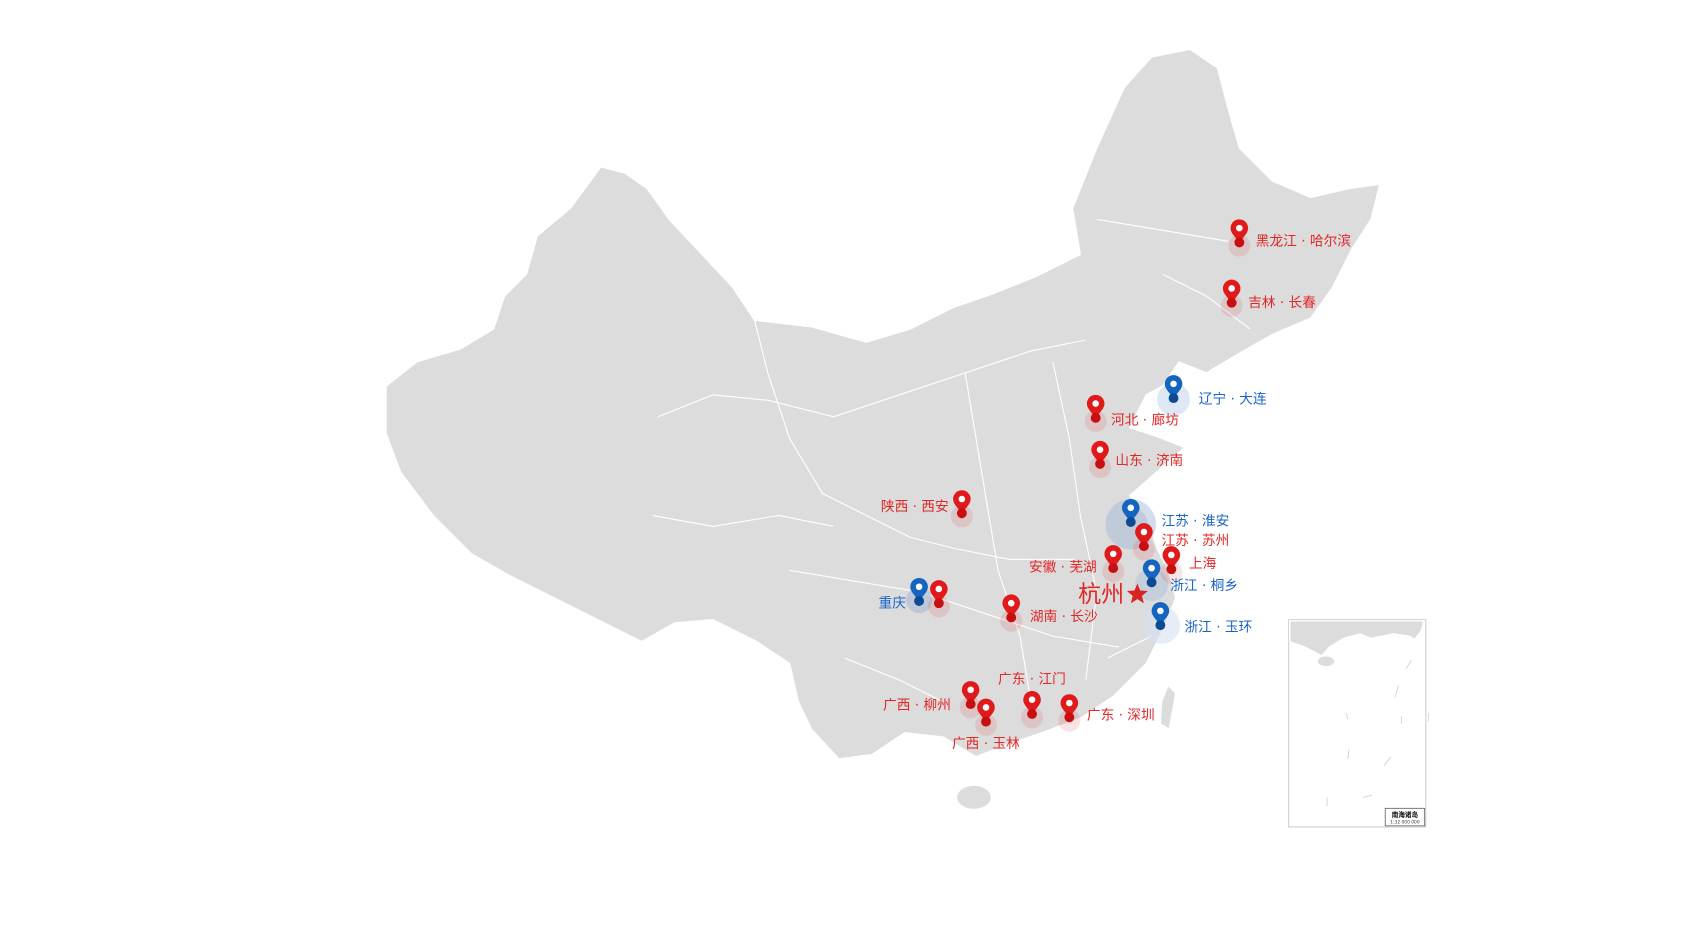 This screenshot has width=1700, height=933. Describe the element at coordinates (915, 507) in the screenshot. I see `marker-label: 陕西 · 西安` at that location.